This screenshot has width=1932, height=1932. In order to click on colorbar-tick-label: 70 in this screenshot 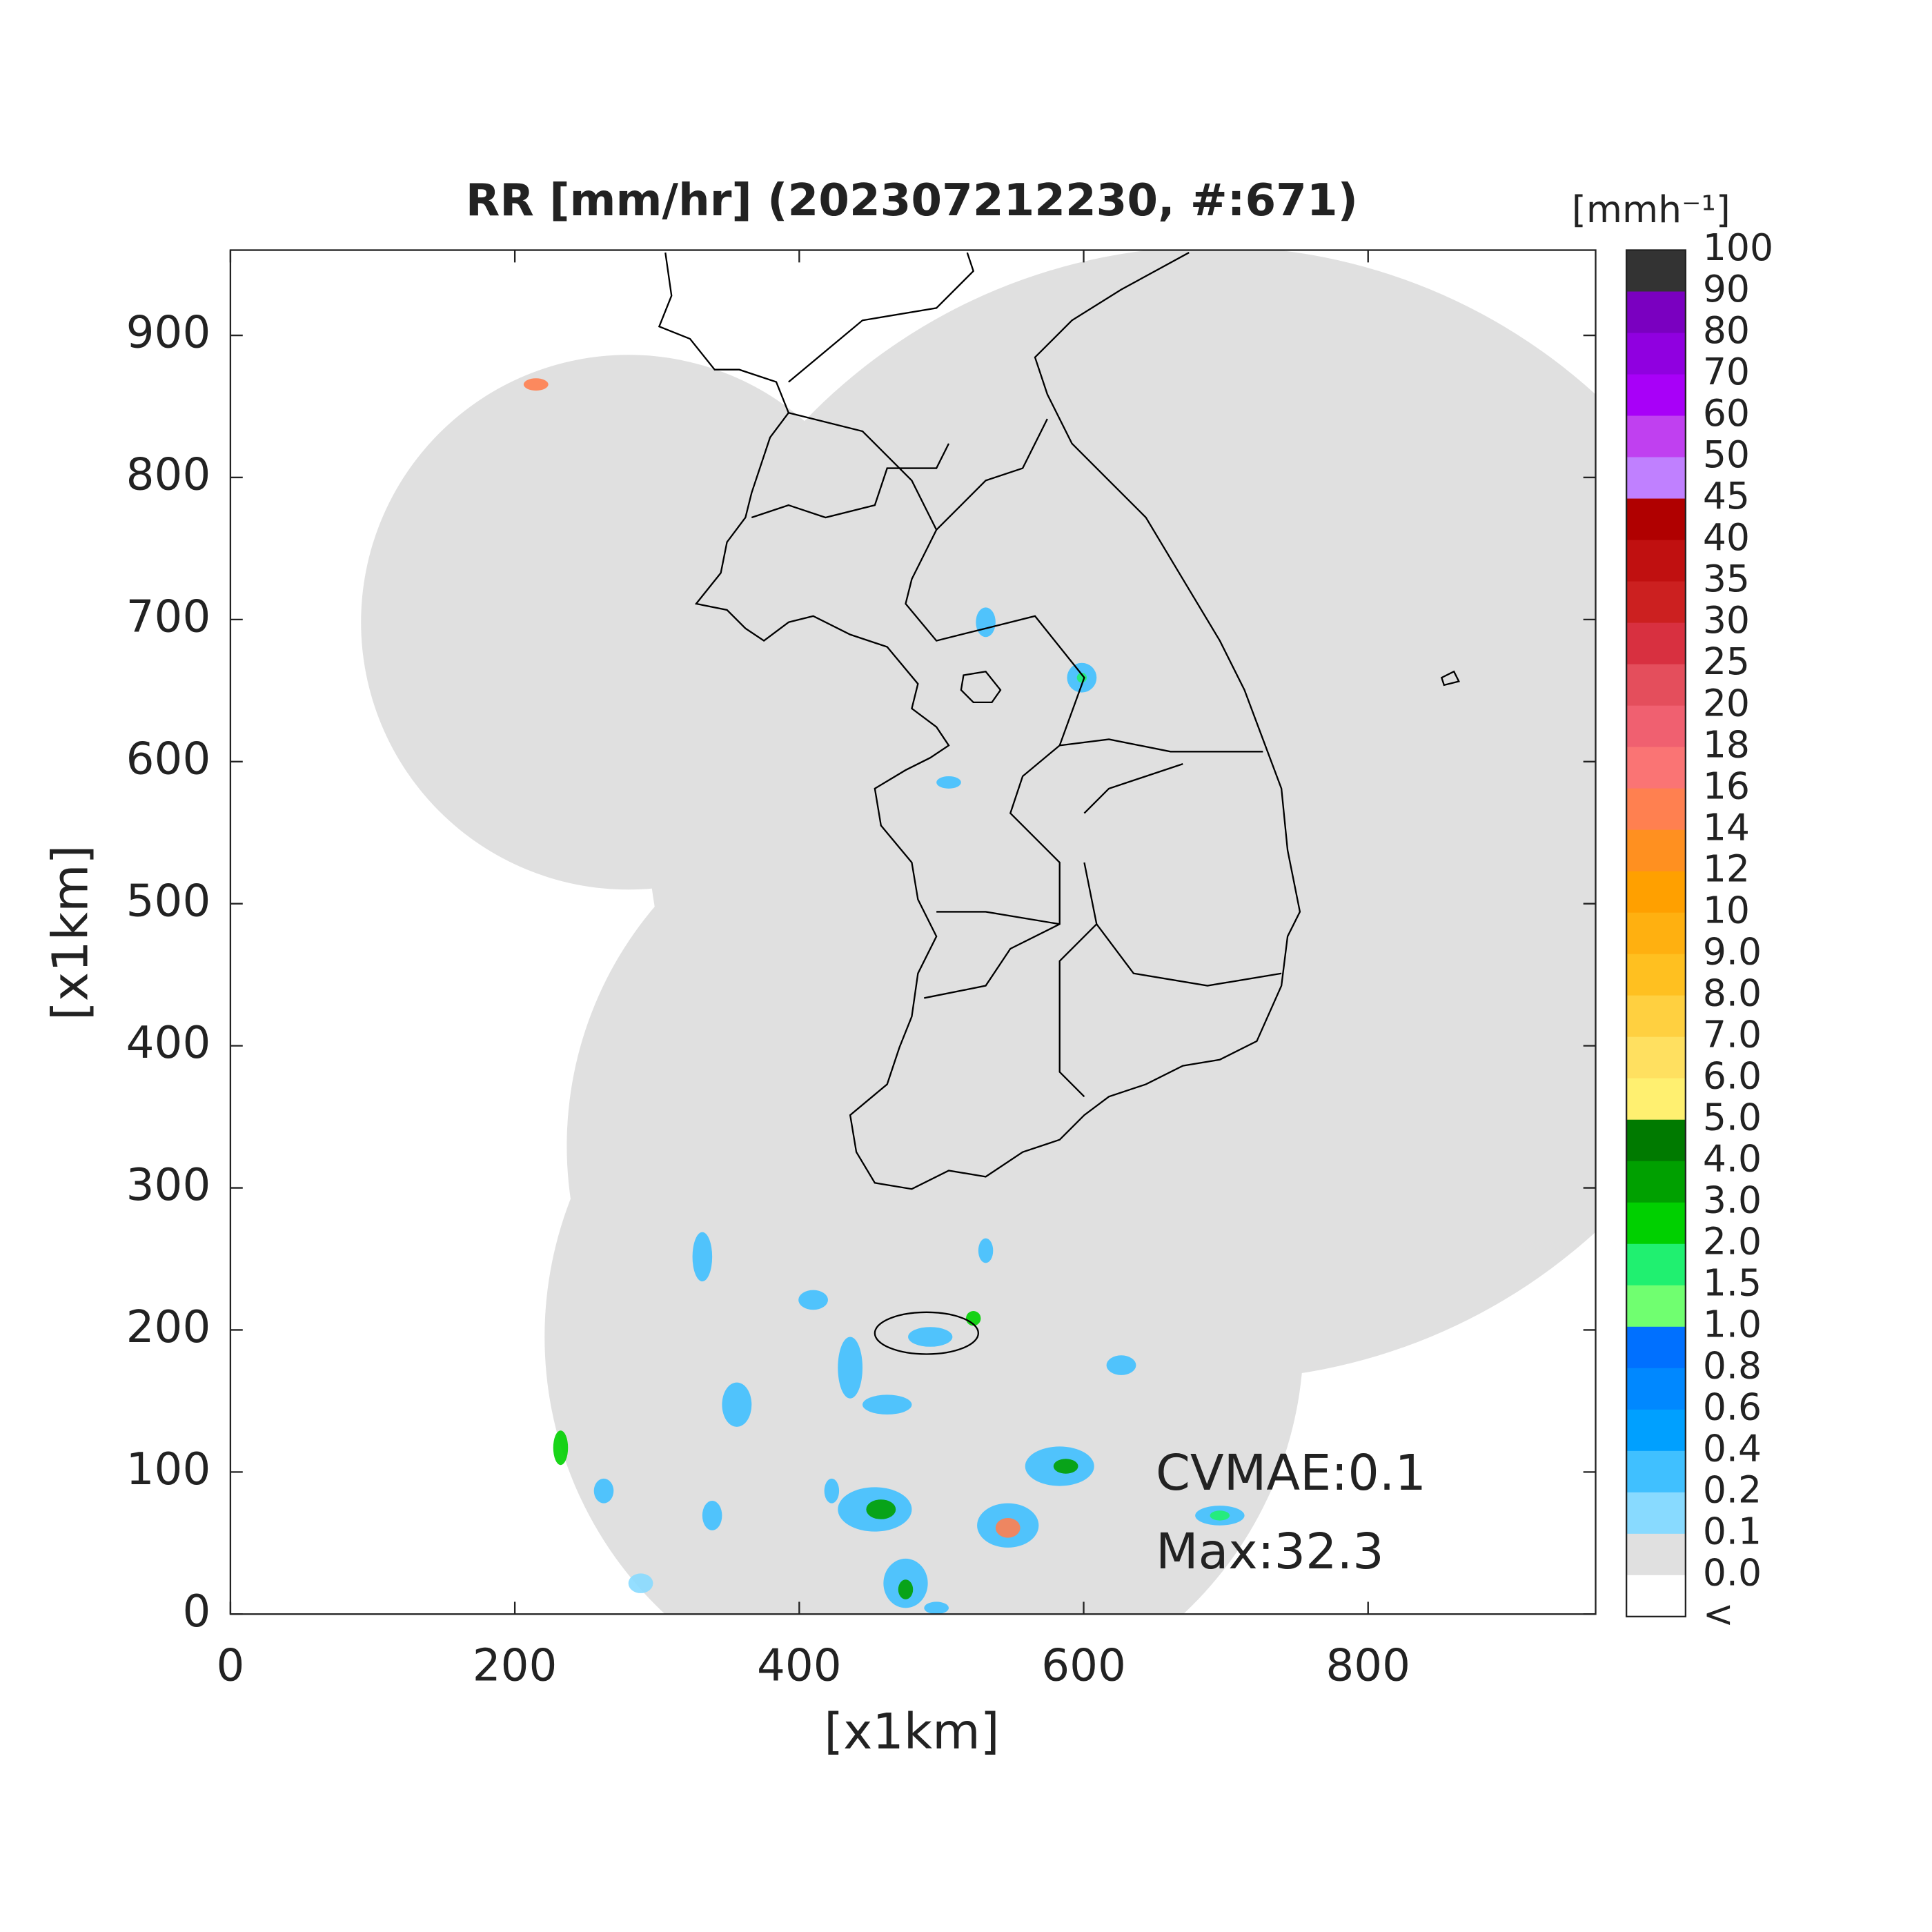, I will do `click(1726, 371)`.